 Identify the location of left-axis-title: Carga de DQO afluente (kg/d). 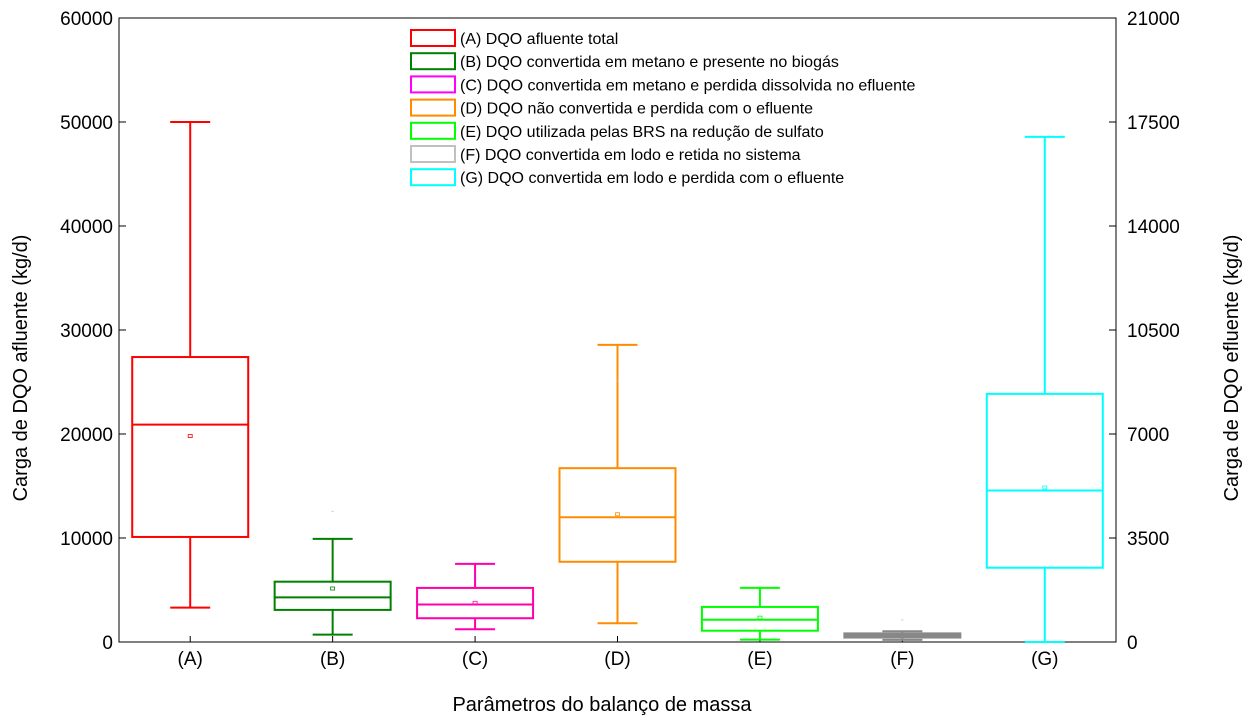
(21, 368).